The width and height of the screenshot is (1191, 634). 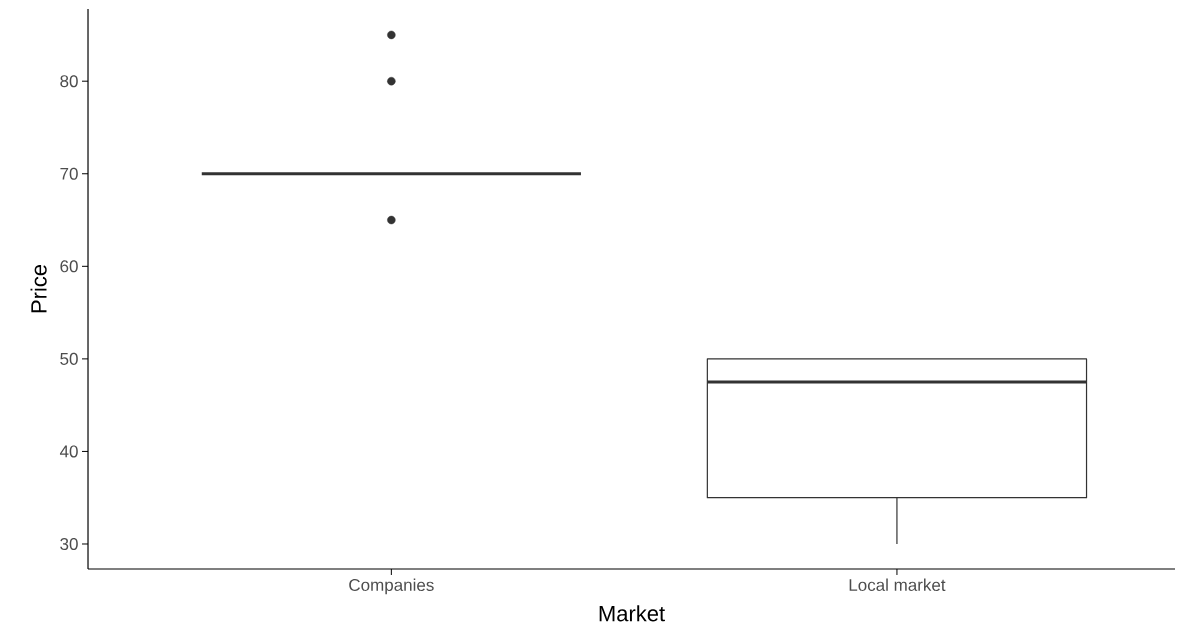 What do you see at coordinates (69, 358) in the screenshot?
I see `y-tick-label: 50` at bounding box center [69, 358].